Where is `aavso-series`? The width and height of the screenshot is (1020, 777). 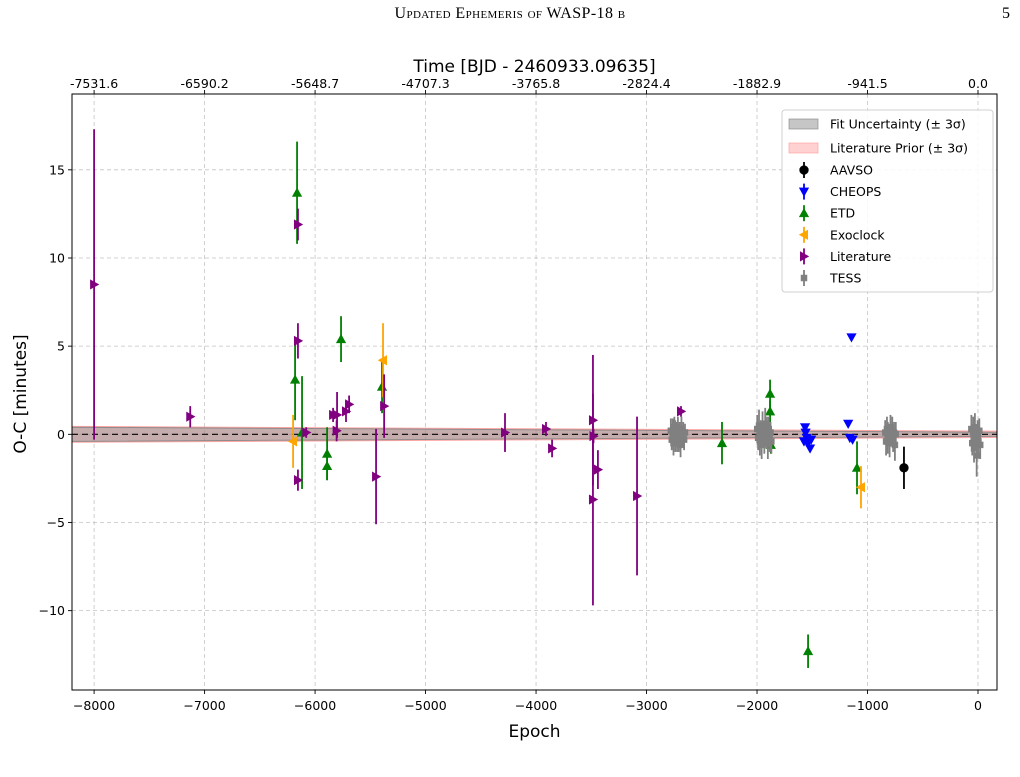 aavso-series is located at coordinates (904, 467).